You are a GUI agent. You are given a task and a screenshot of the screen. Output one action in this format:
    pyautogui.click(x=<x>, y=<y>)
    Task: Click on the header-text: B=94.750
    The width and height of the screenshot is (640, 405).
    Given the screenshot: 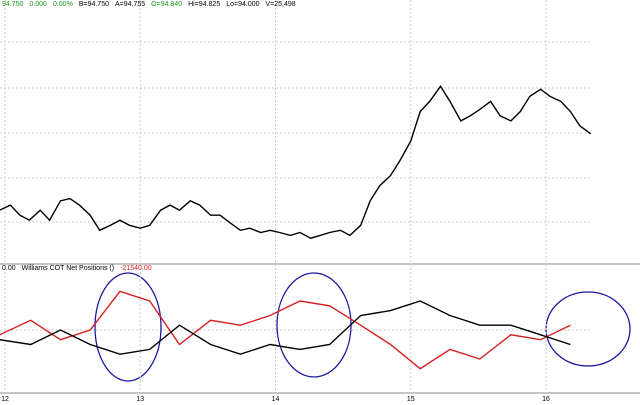 What is the action you would take?
    pyautogui.click(x=94, y=4)
    